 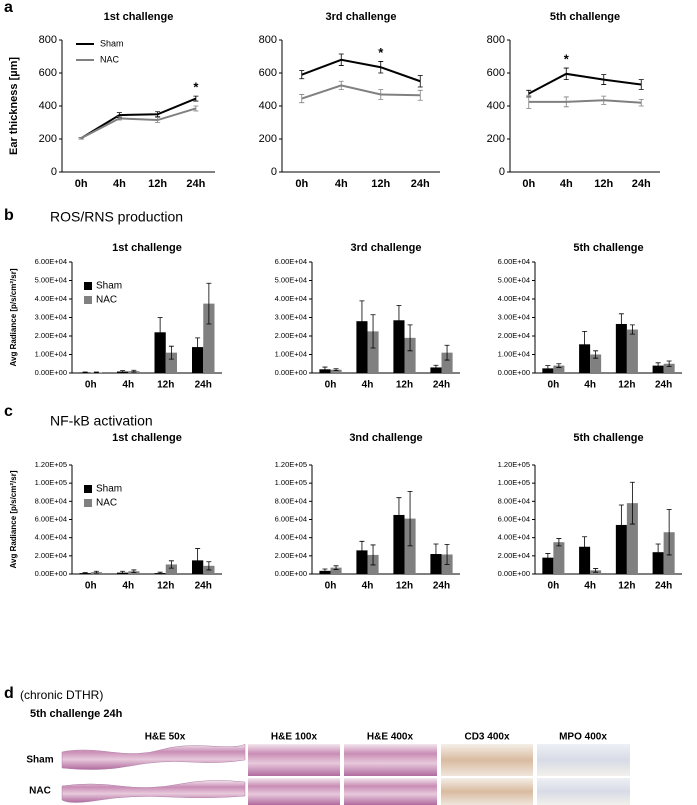 I want to click on panel-letter: d, so click(x=9, y=693).